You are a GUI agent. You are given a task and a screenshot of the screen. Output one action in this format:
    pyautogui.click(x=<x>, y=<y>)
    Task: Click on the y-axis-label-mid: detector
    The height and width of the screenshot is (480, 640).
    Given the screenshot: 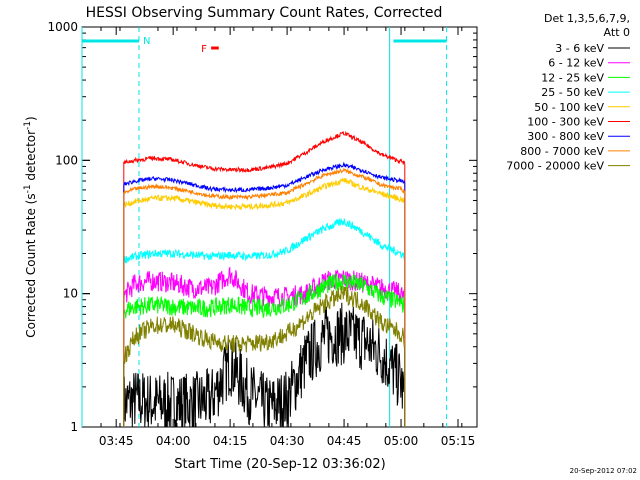 What is the action you would take?
    pyautogui.click(x=31, y=157)
    